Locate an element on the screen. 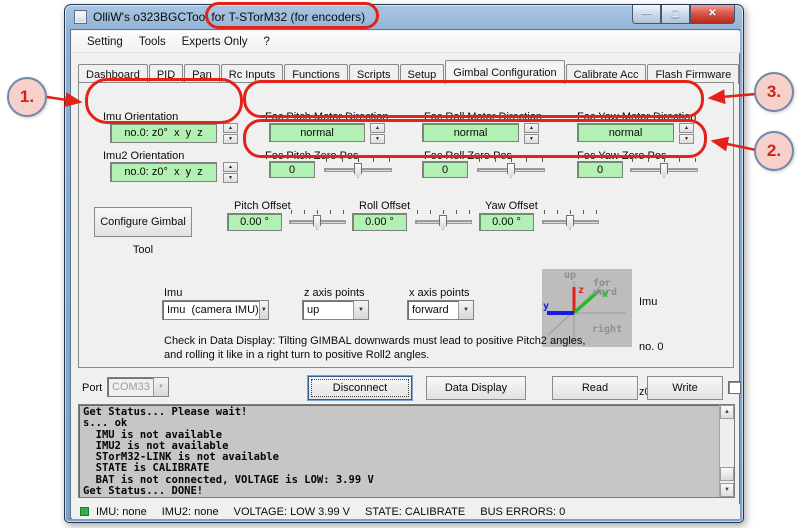 The height and width of the screenshot is (528, 800). foc-roll-motor-direction-field: normal is located at coordinates (470, 132).